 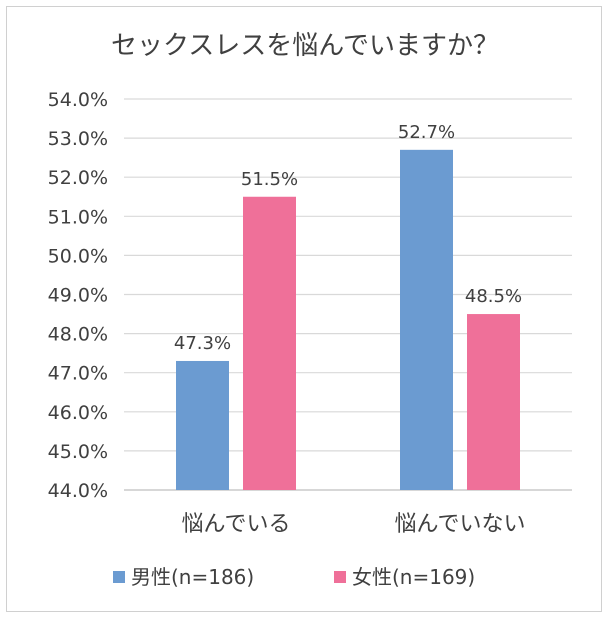 What do you see at coordinates (78, 374) in the screenshot?
I see `y-tick-label: 47.0%` at bounding box center [78, 374].